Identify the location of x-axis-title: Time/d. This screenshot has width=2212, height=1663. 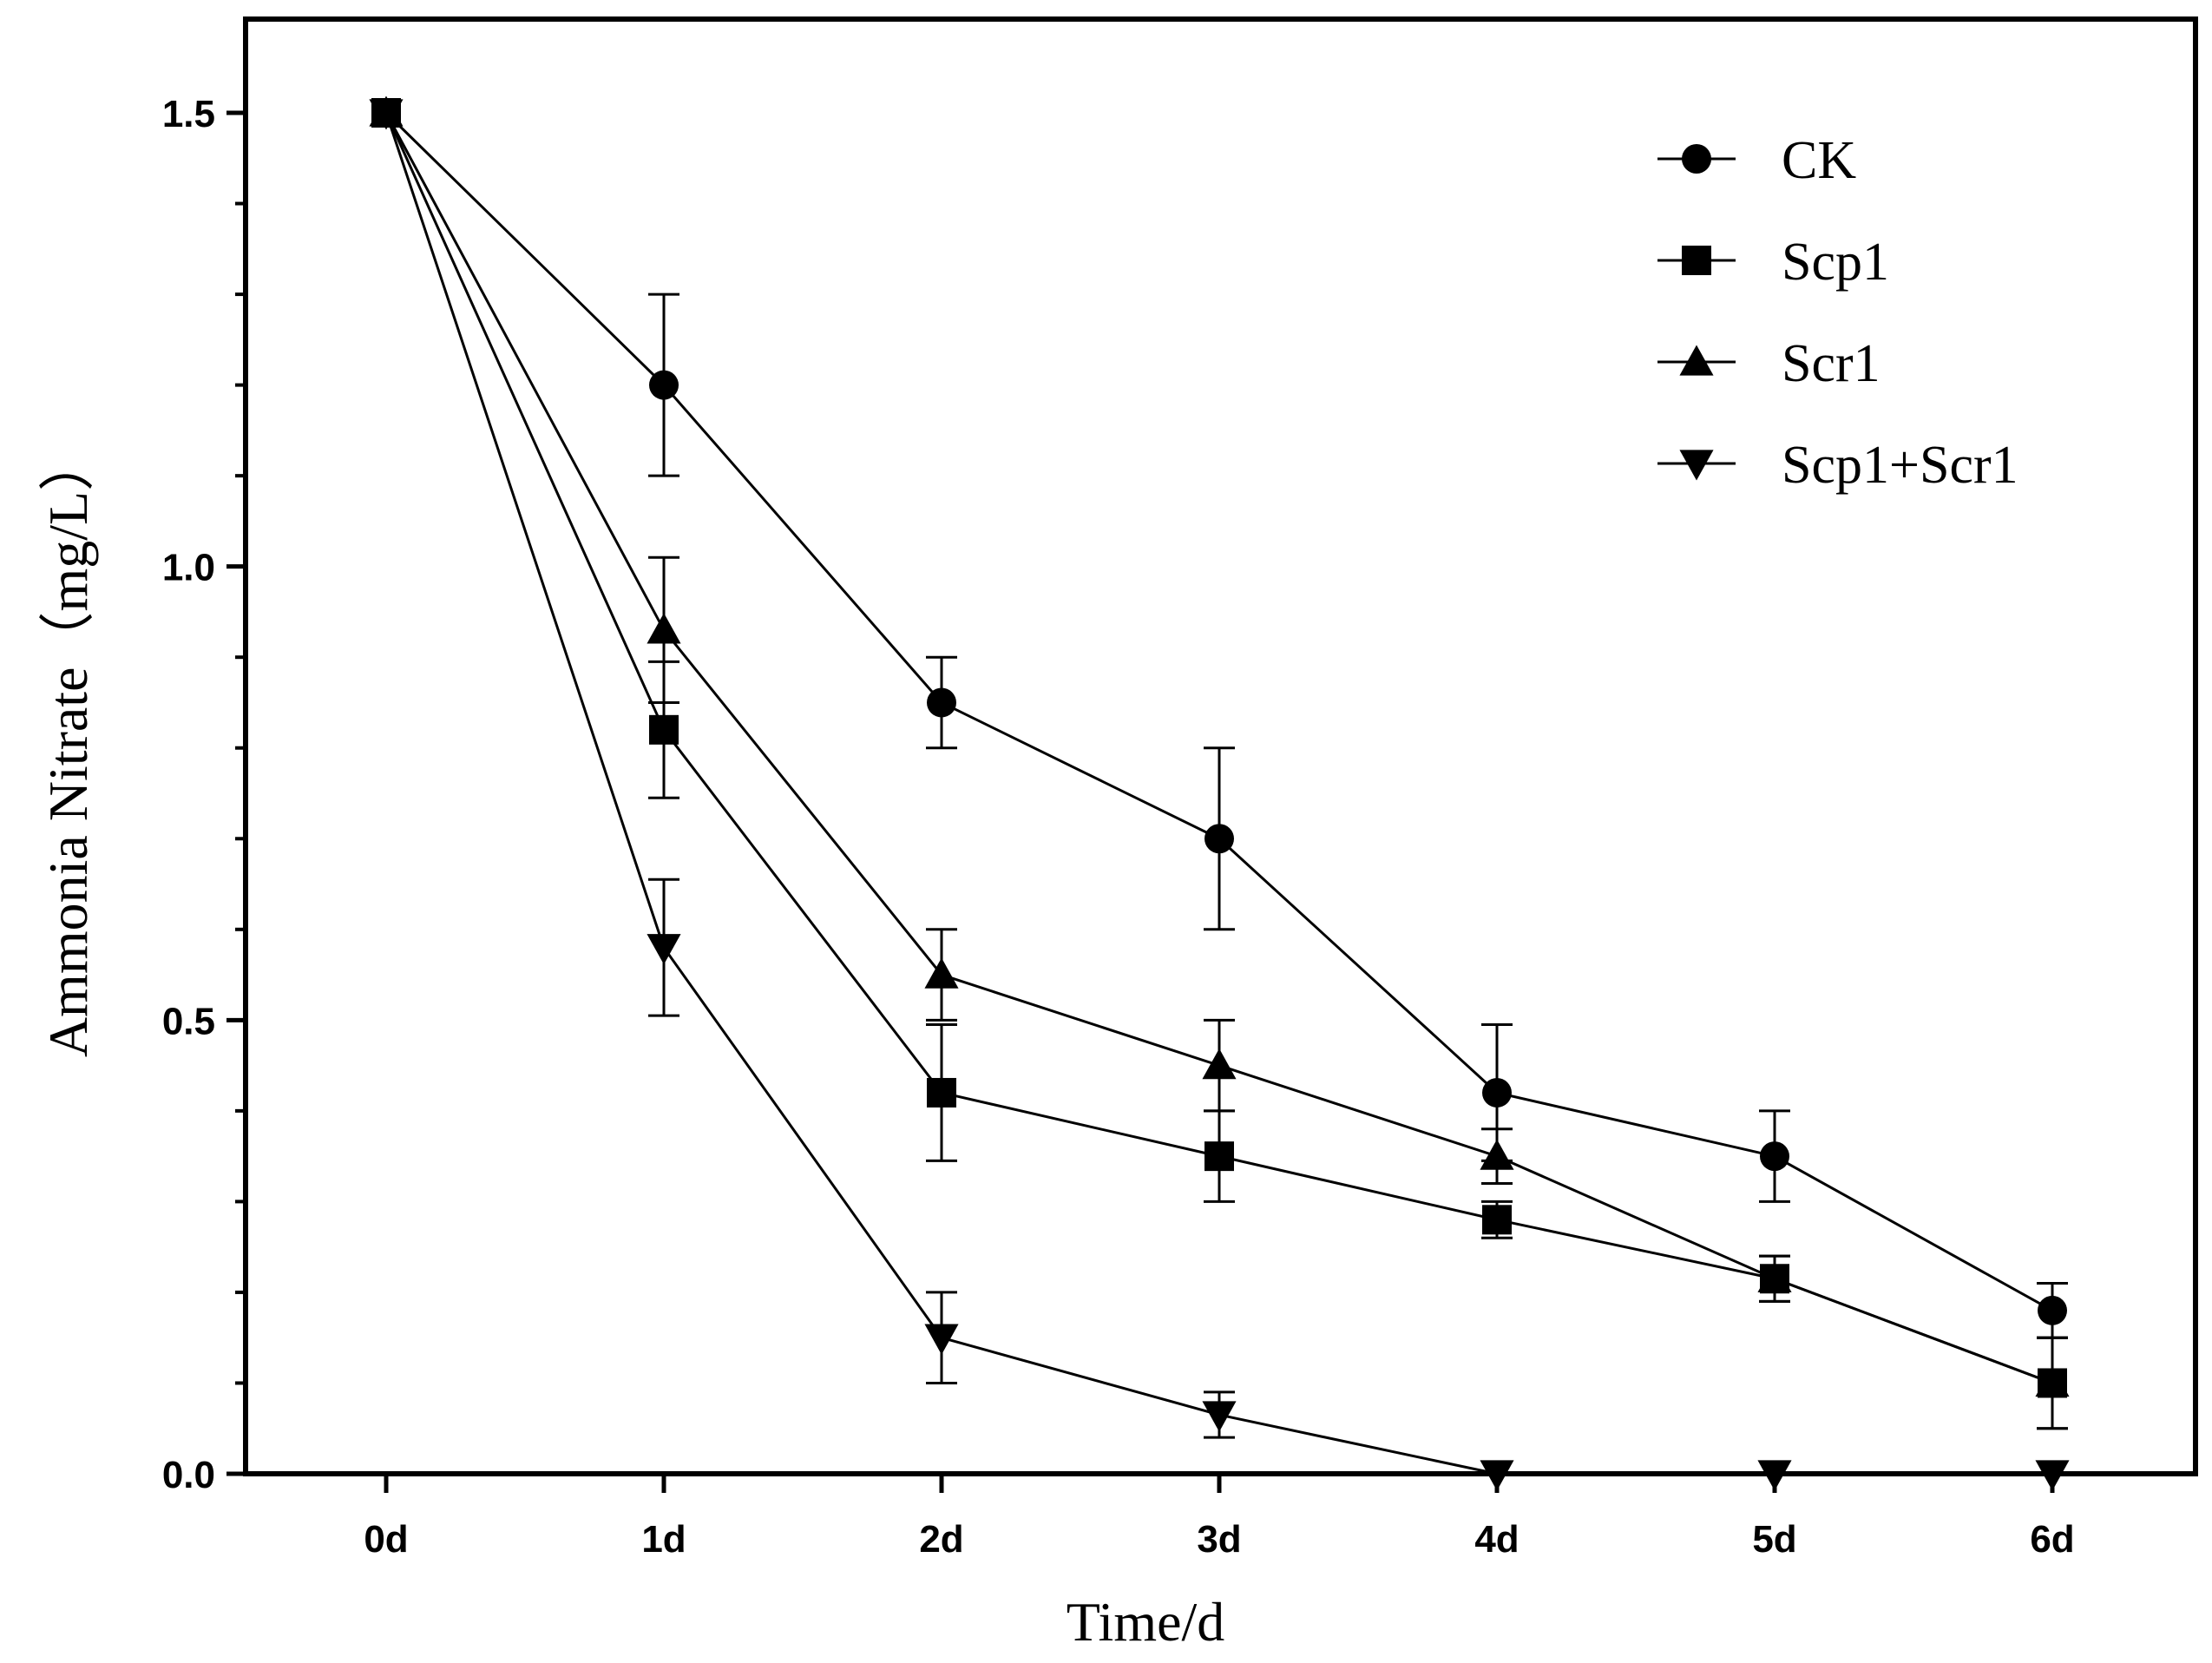
(1146, 1622).